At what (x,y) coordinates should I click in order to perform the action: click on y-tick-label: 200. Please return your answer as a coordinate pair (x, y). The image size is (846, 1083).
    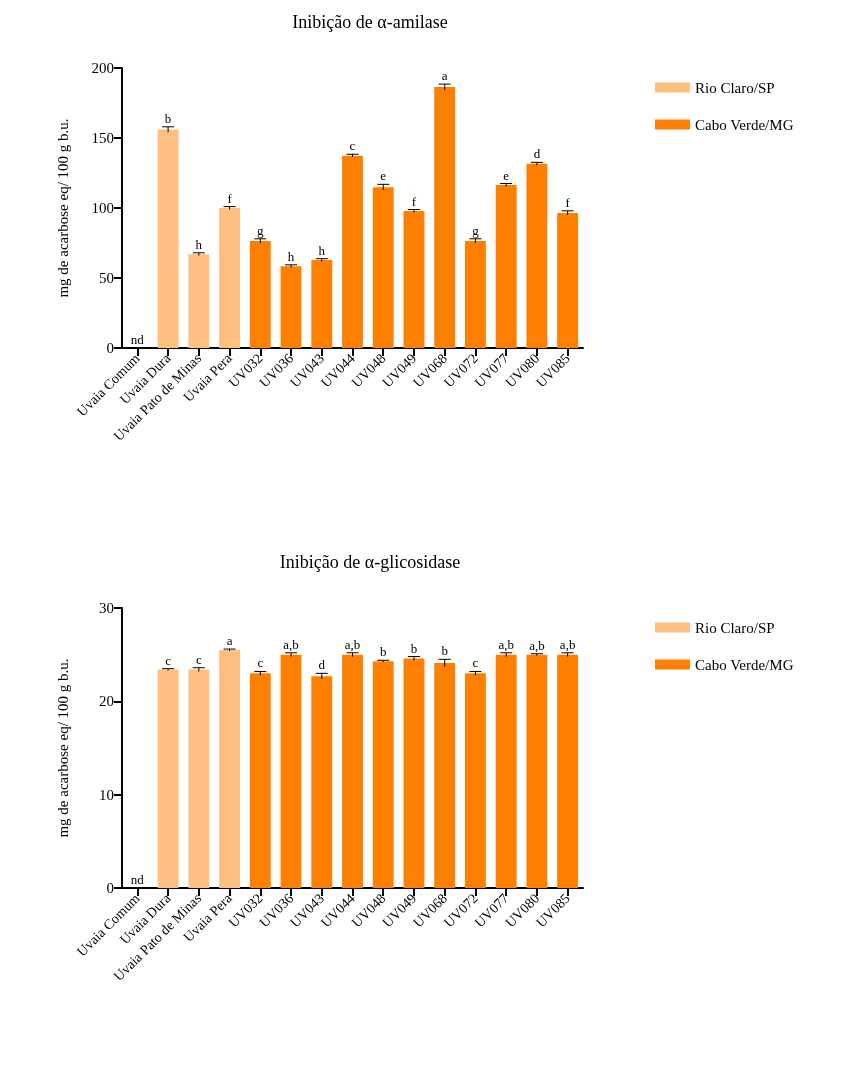
    Looking at the image, I should click on (102, 68).